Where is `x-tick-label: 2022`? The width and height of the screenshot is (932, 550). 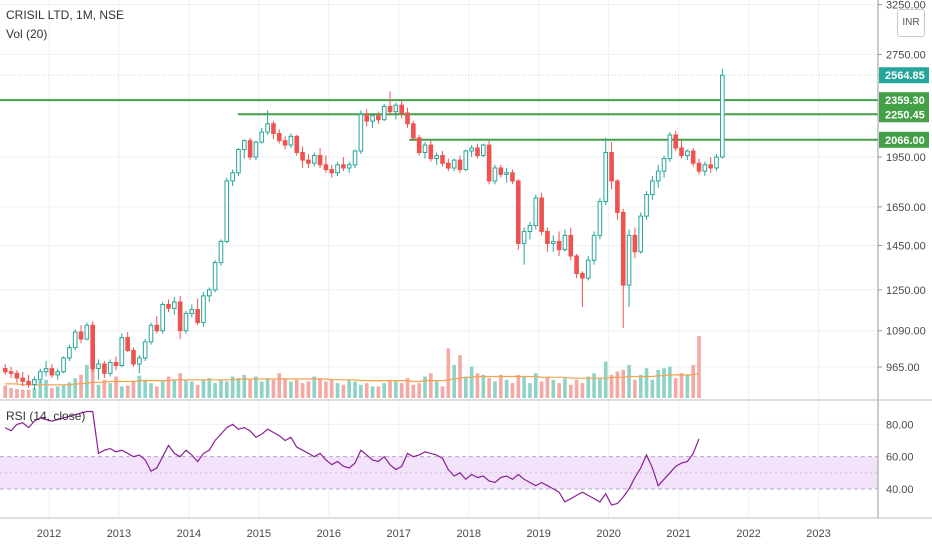
x-tick-label: 2022 is located at coordinates (748, 534).